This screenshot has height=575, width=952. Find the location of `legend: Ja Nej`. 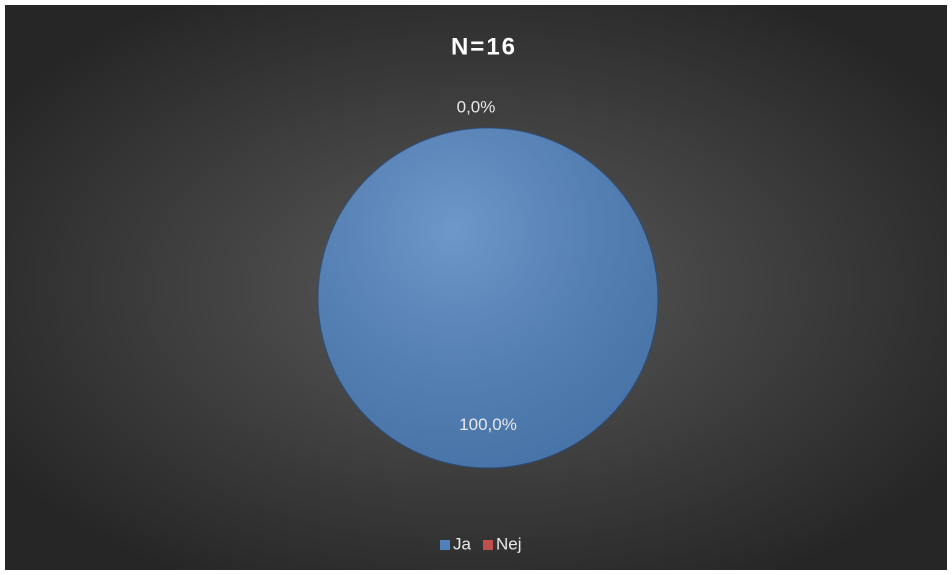

legend: Ja Nej is located at coordinates (480, 543).